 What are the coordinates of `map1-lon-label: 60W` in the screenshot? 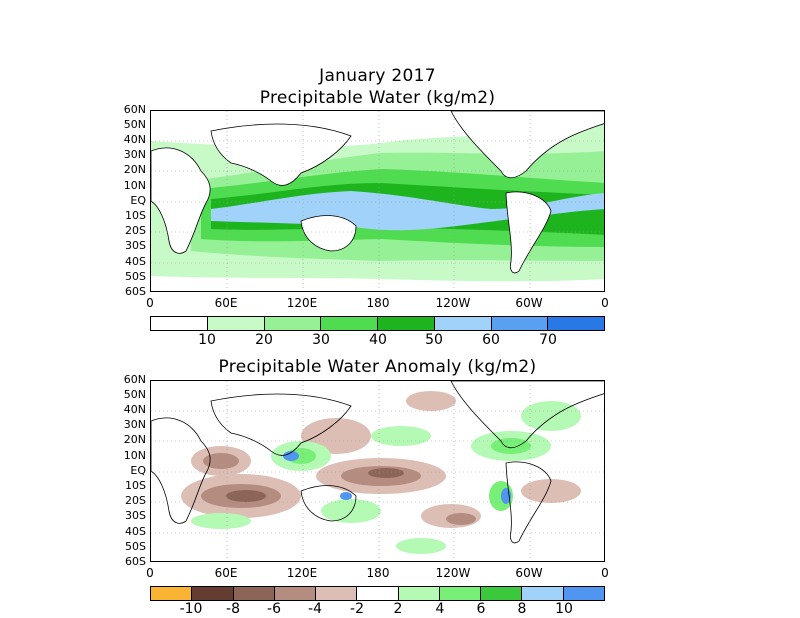 It's located at (529, 303).